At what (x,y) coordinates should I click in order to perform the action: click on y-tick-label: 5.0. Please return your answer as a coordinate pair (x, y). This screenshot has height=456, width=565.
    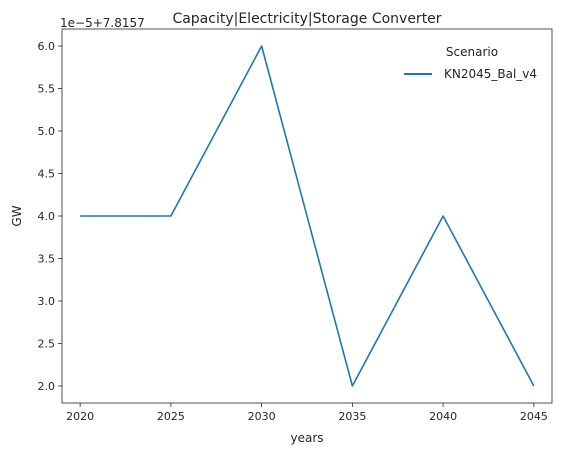
    Looking at the image, I should click on (47, 131).